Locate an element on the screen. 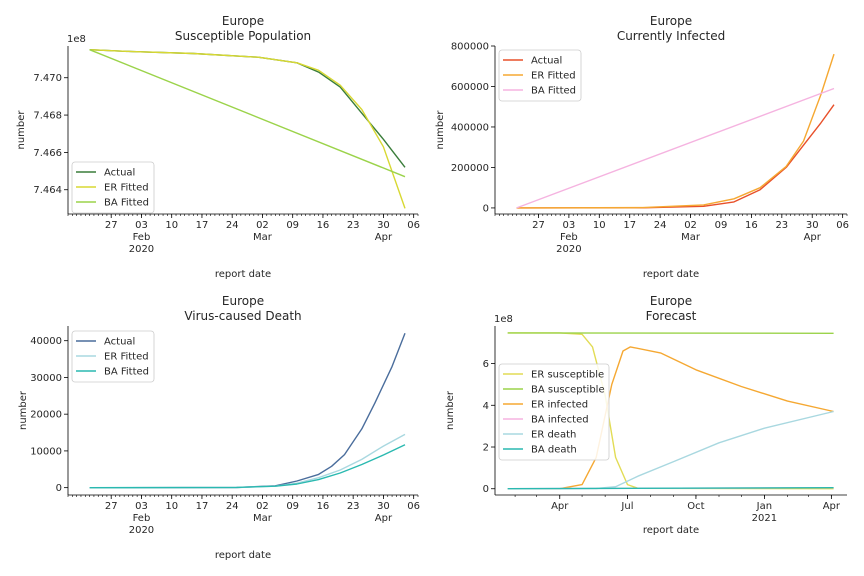  y-tick-label: 7.466 is located at coordinates (47, 153).